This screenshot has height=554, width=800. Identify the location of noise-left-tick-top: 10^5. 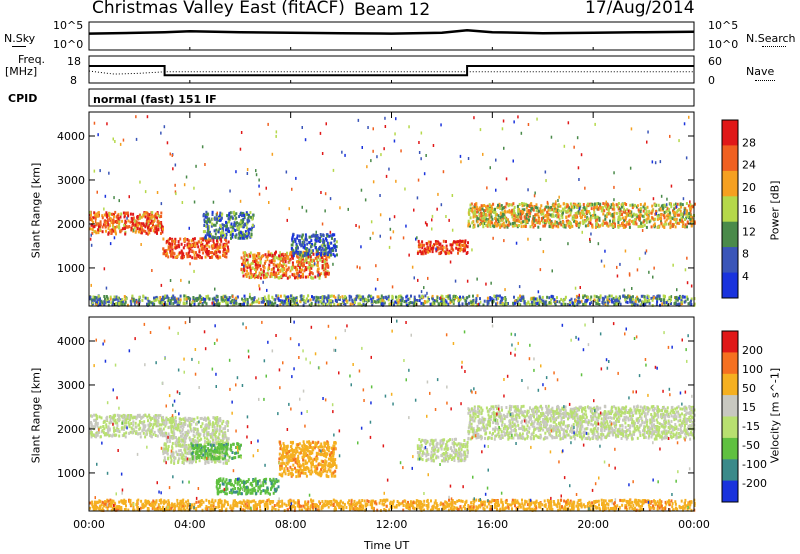
(68, 25).